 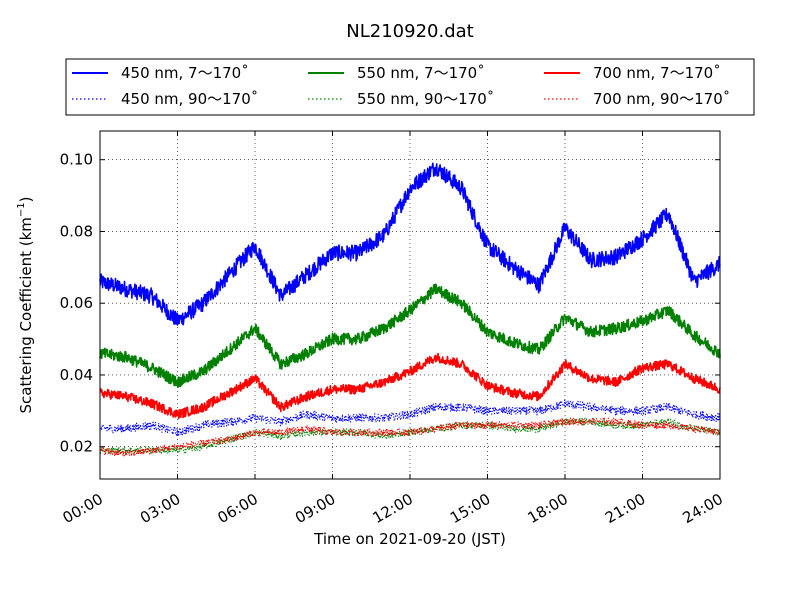 I want to click on x-tick-label: 09:00, so click(x=315, y=508).